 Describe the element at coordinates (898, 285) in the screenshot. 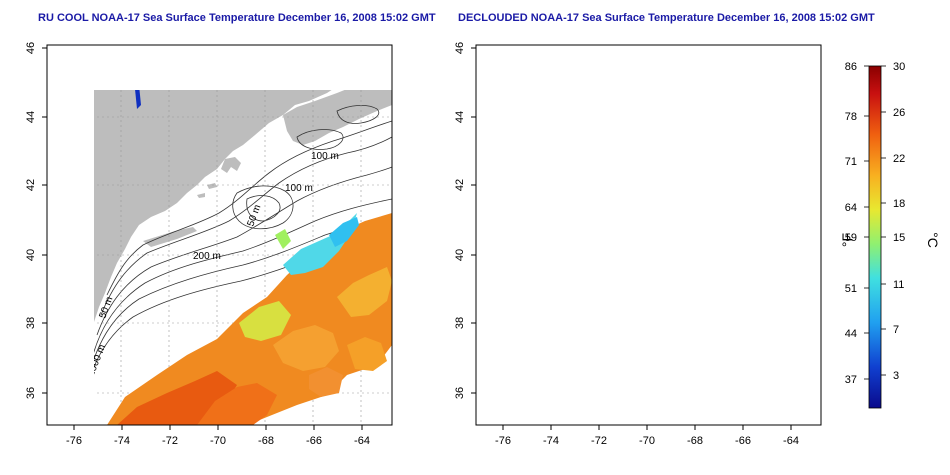

I see `svg-text: 11` at that location.